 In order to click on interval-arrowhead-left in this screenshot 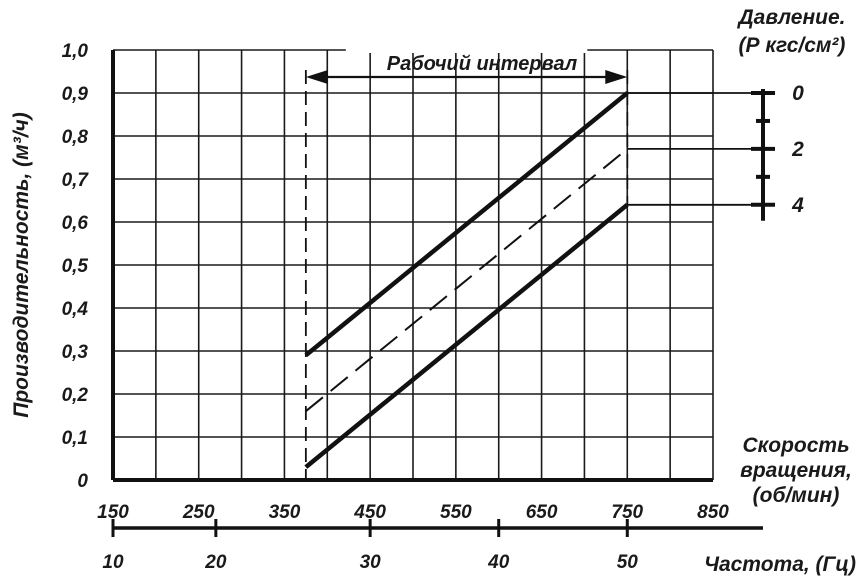, I will do `click(316, 77)`.